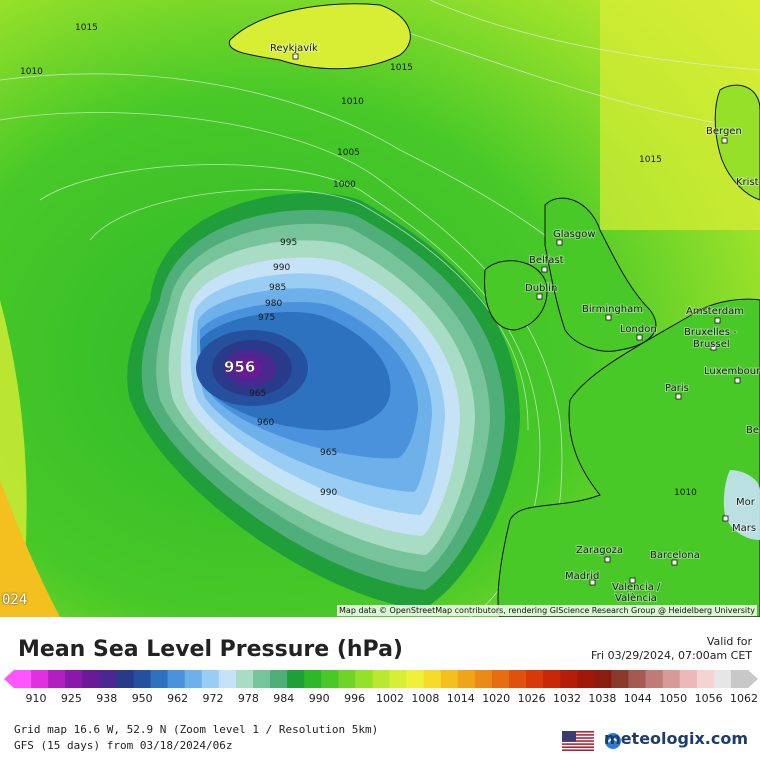  What do you see at coordinates (9, 679) in the screenshot?
I see `scale-arrow-low` at bounding box center [9, 679].